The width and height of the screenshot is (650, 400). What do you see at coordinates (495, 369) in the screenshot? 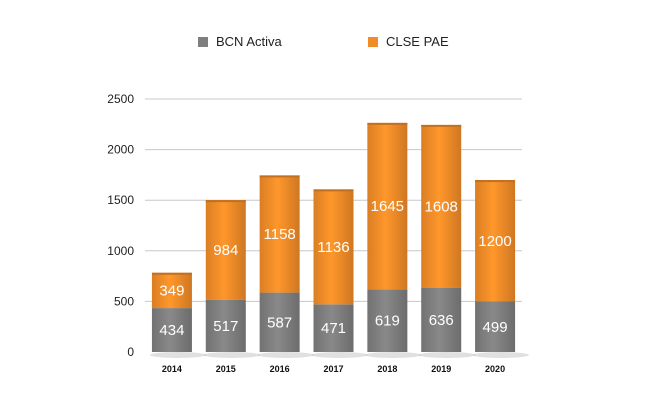
I see `x-tick-label: 2020` at bounding box center [495, 369].